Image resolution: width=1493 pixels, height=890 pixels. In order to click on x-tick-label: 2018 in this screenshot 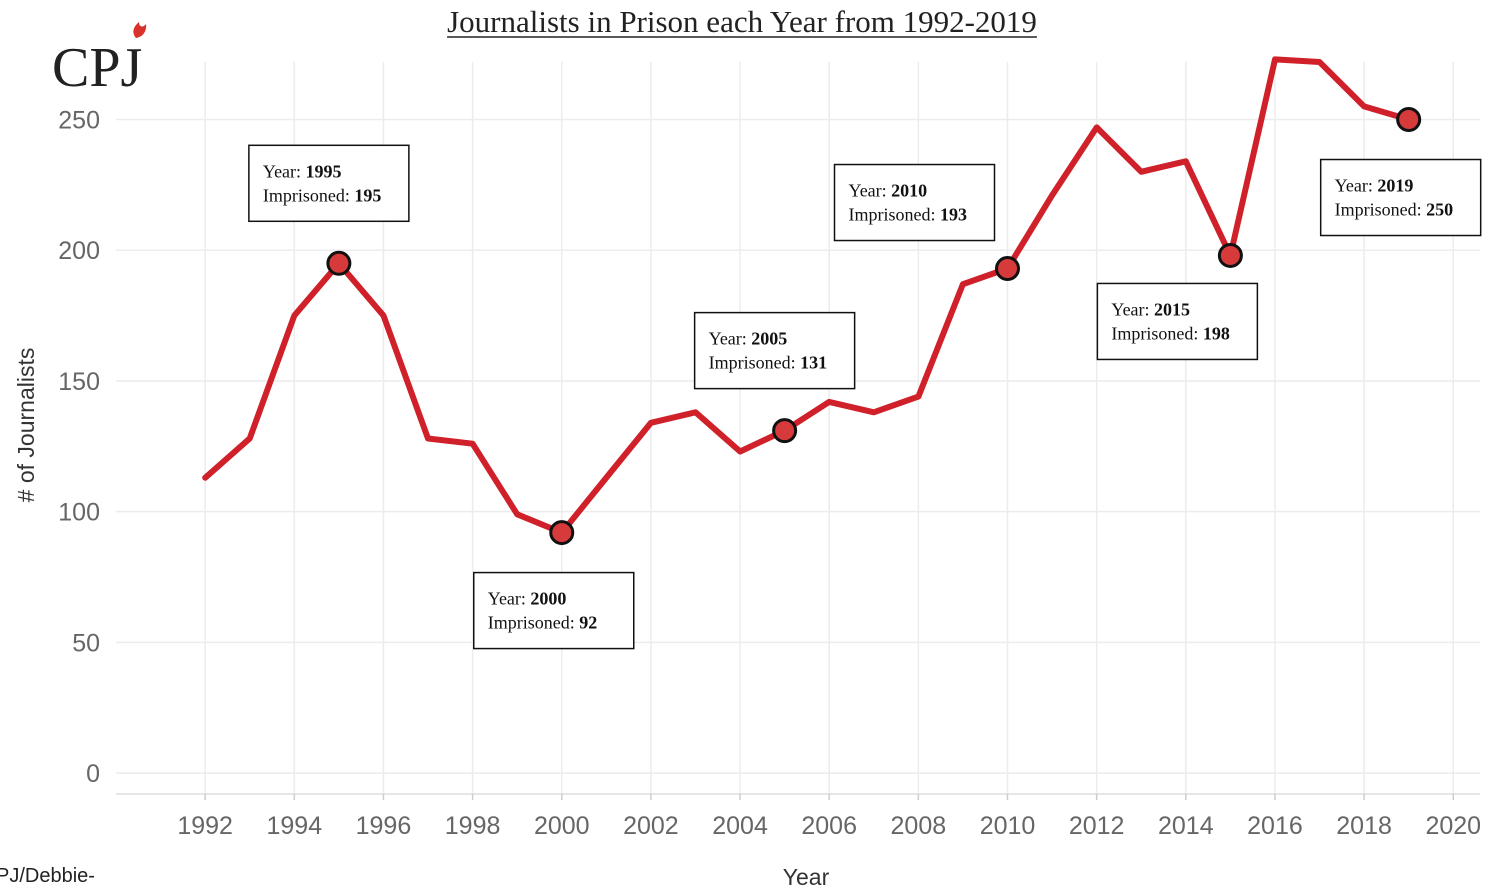, I will do `click(1364, 826)`.